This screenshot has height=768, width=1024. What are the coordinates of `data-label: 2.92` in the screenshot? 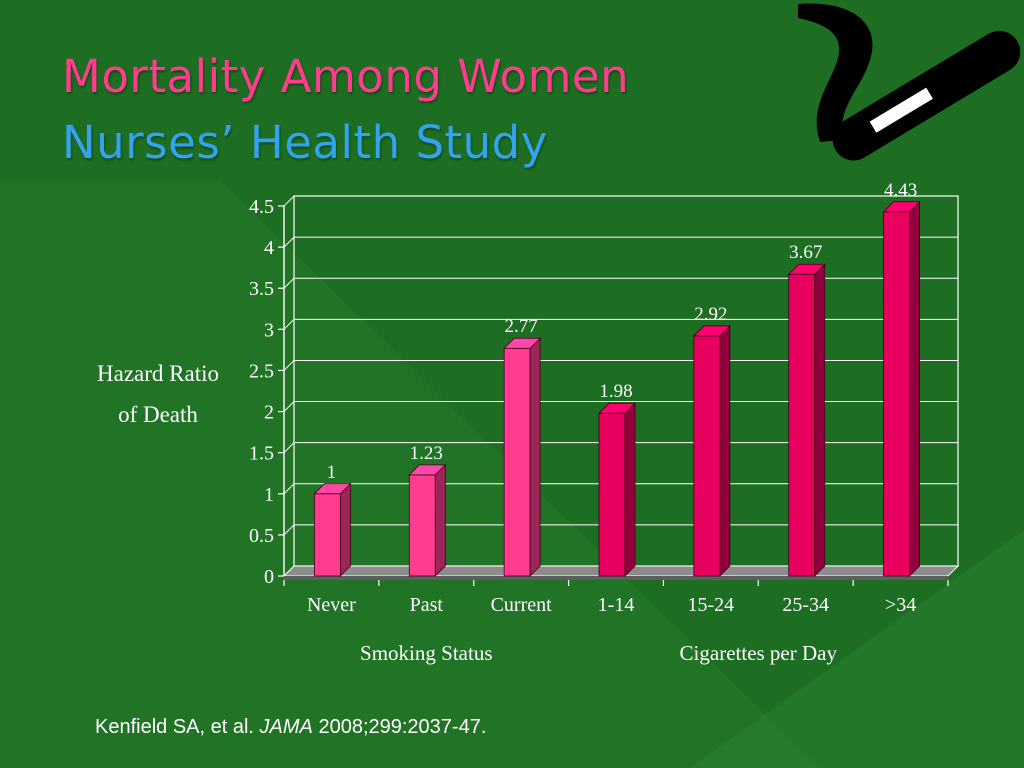 It's located at (710, 314).